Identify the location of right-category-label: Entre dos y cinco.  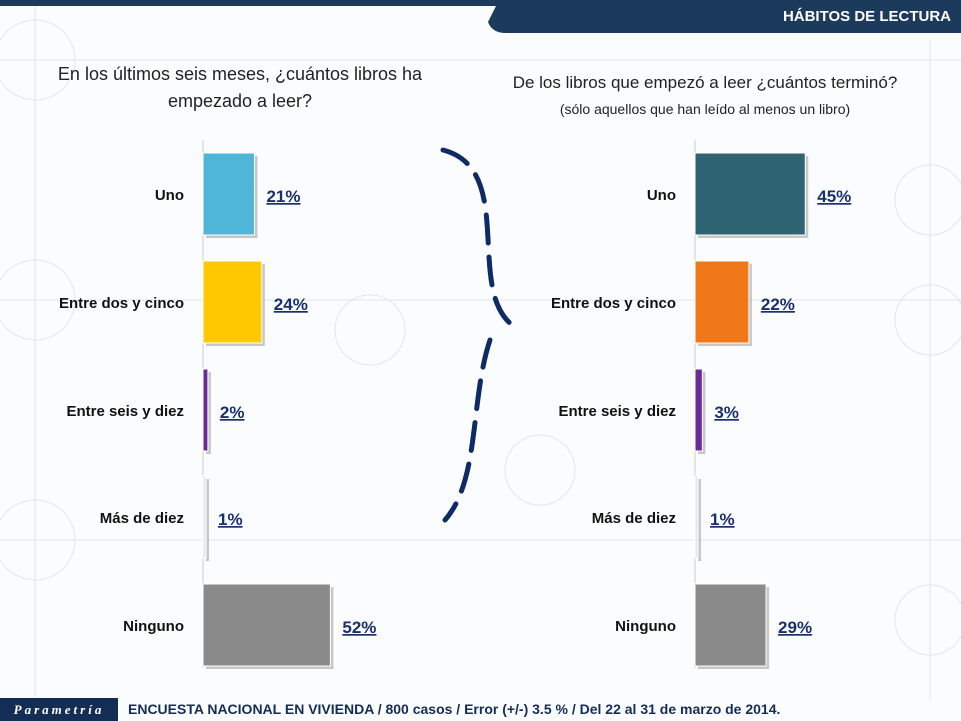
(613, 303).